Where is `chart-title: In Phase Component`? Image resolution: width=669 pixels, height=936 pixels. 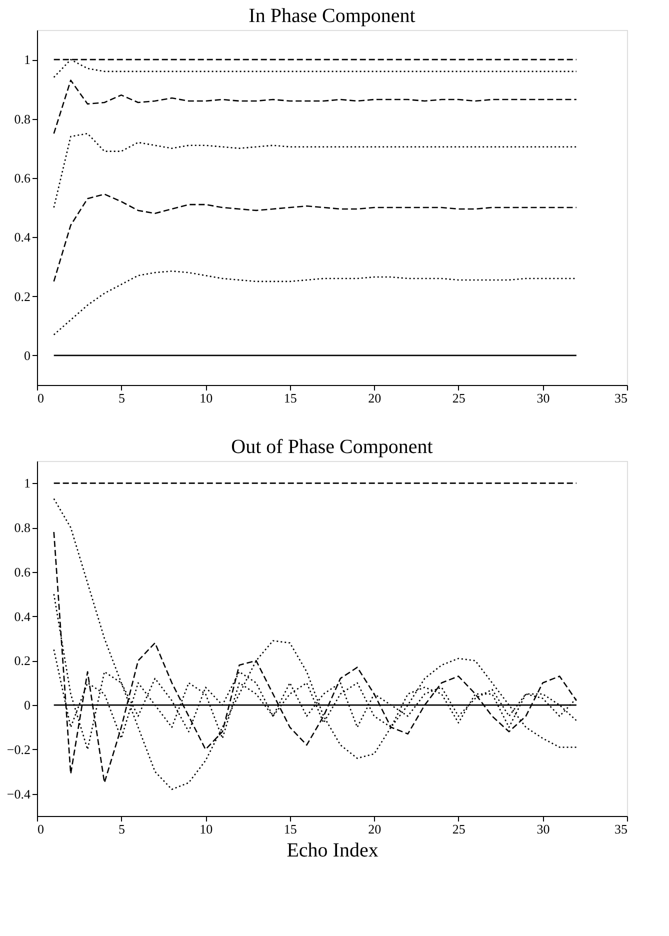 chart-title: In Phase Component is located at coordinates (332, 16).